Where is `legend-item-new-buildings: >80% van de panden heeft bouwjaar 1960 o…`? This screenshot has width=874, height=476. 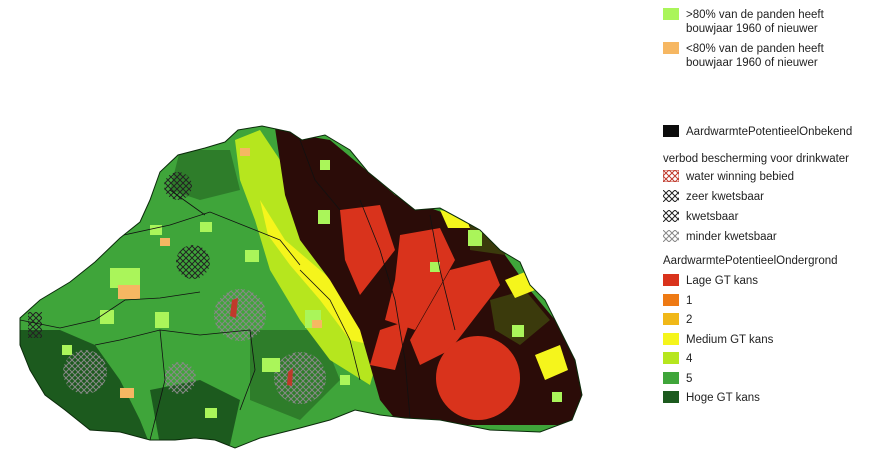 legend-item-new-buildings: >80% van de panden heeft bouwjaar 1960 o… is located at coordinates (743, 22).